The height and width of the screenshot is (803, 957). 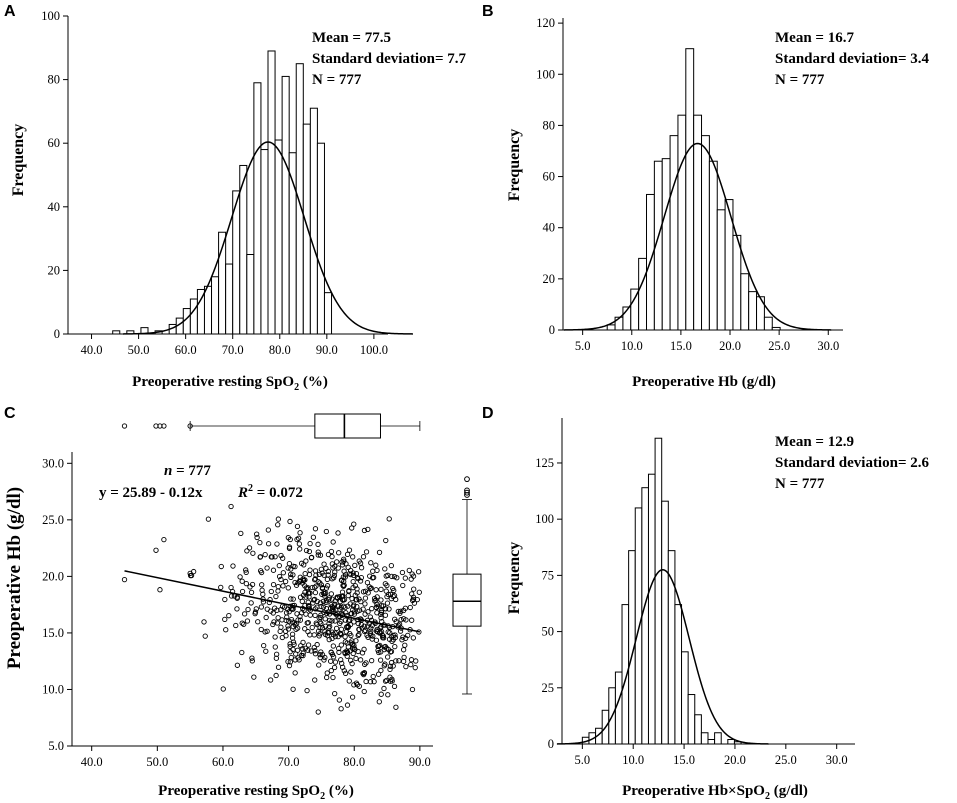 What do you see at coordinates (583, 346) in the screenshot?
I see `x-tick-label: 5.0` at bounding box center [583, 346].